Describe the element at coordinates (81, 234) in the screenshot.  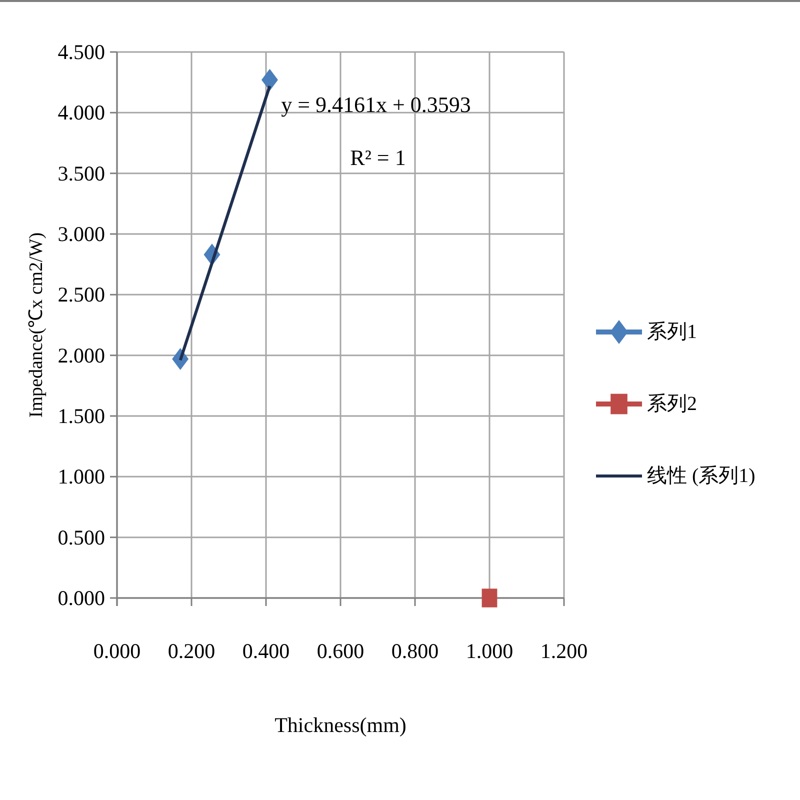
I see `y-tick-label: 3.000` at that location.